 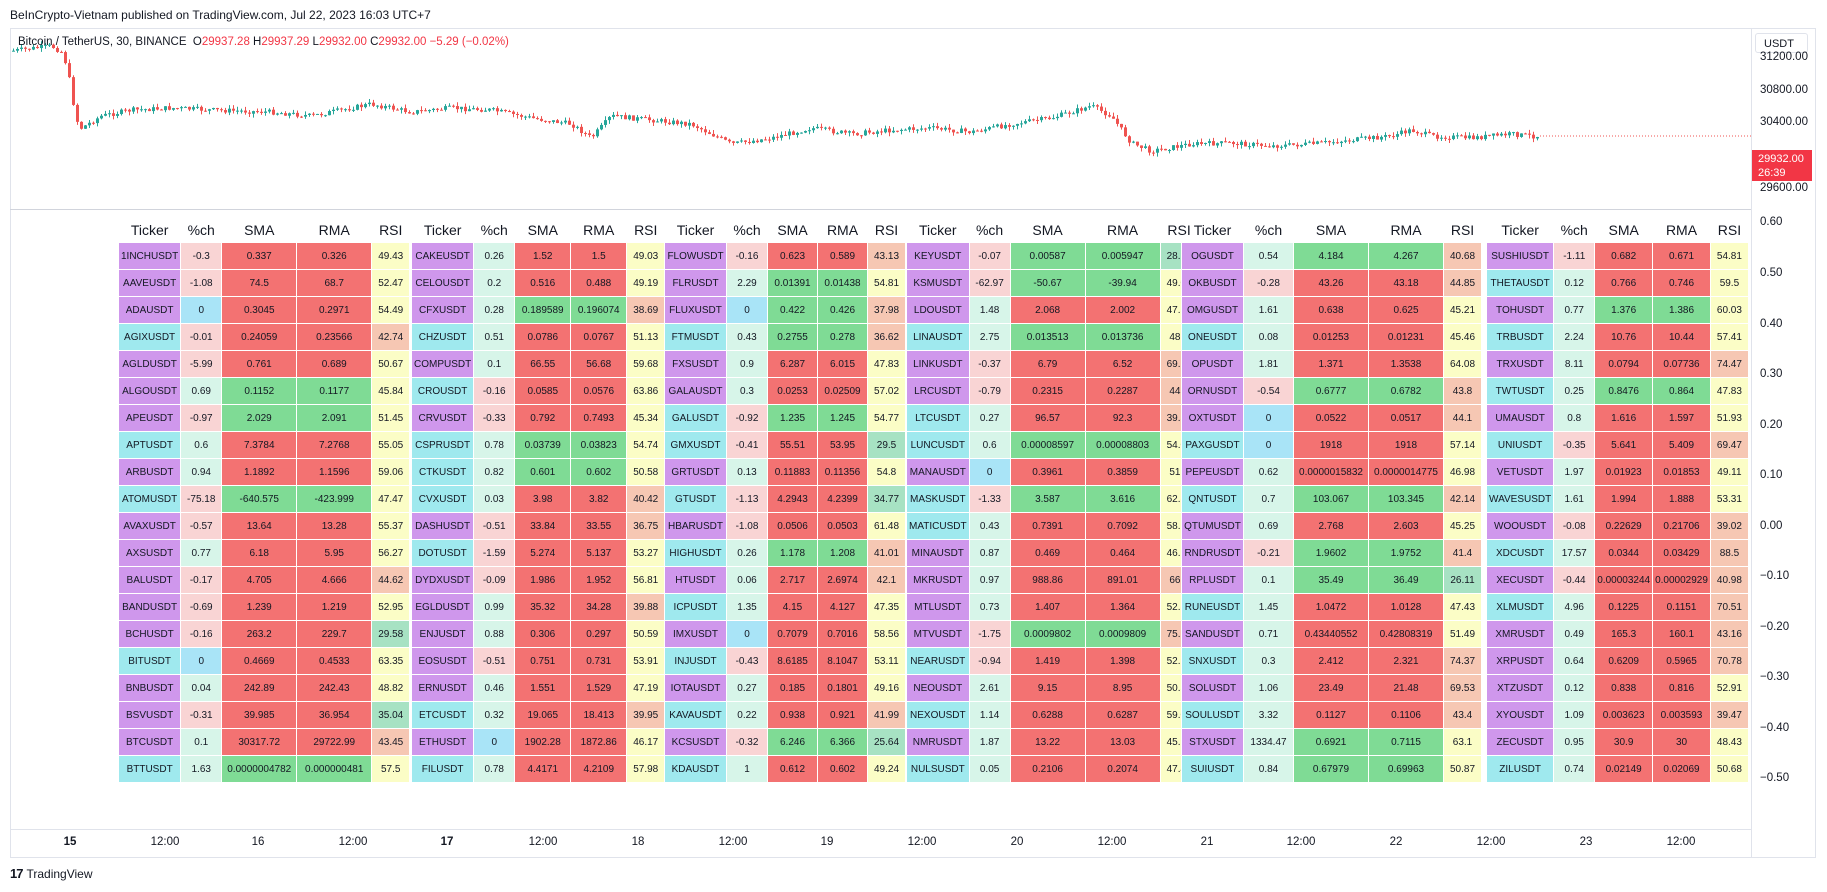 I want to click on table-header-row: Ticker %ch SMA RMA RSI, so click(x=1618, y=230).